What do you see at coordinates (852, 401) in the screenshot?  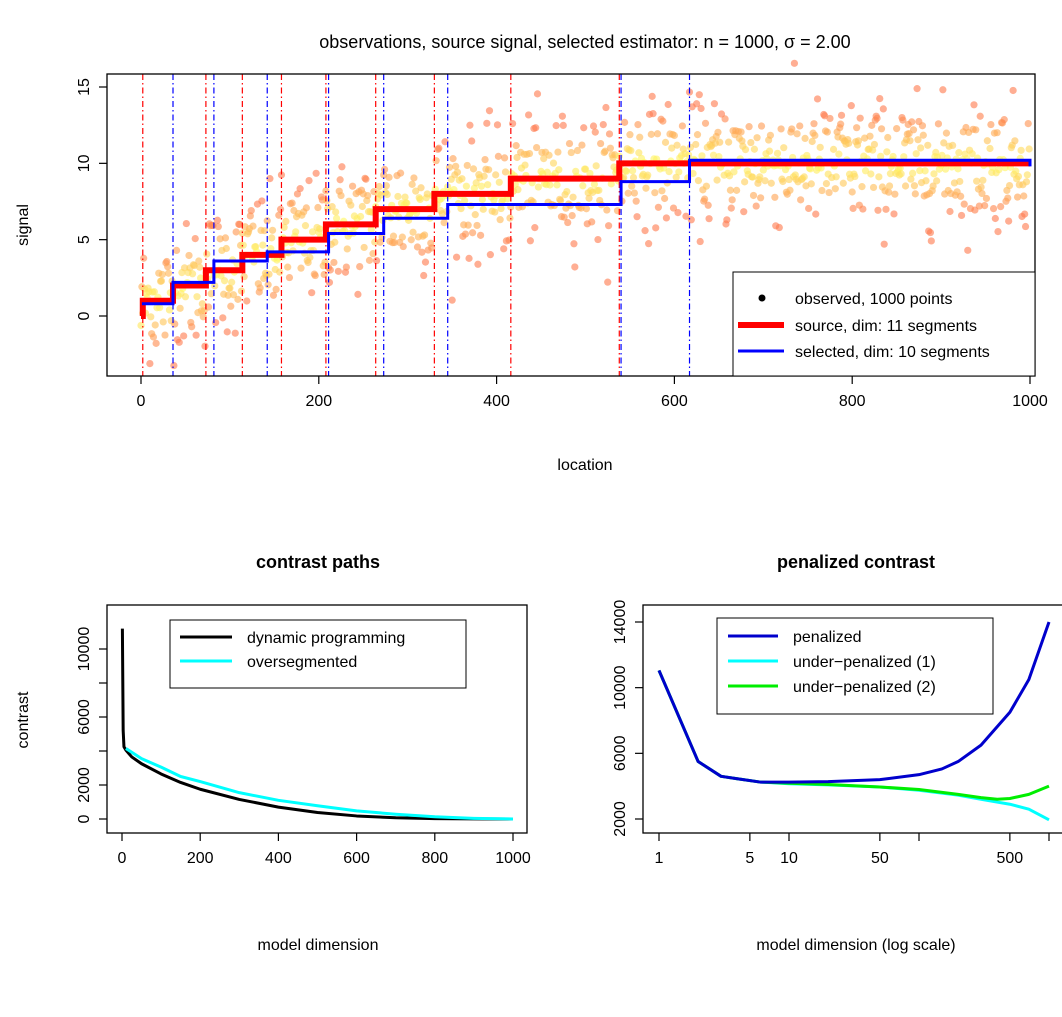 I see `x-tick-label: 800` at bounding box center [852, 401].